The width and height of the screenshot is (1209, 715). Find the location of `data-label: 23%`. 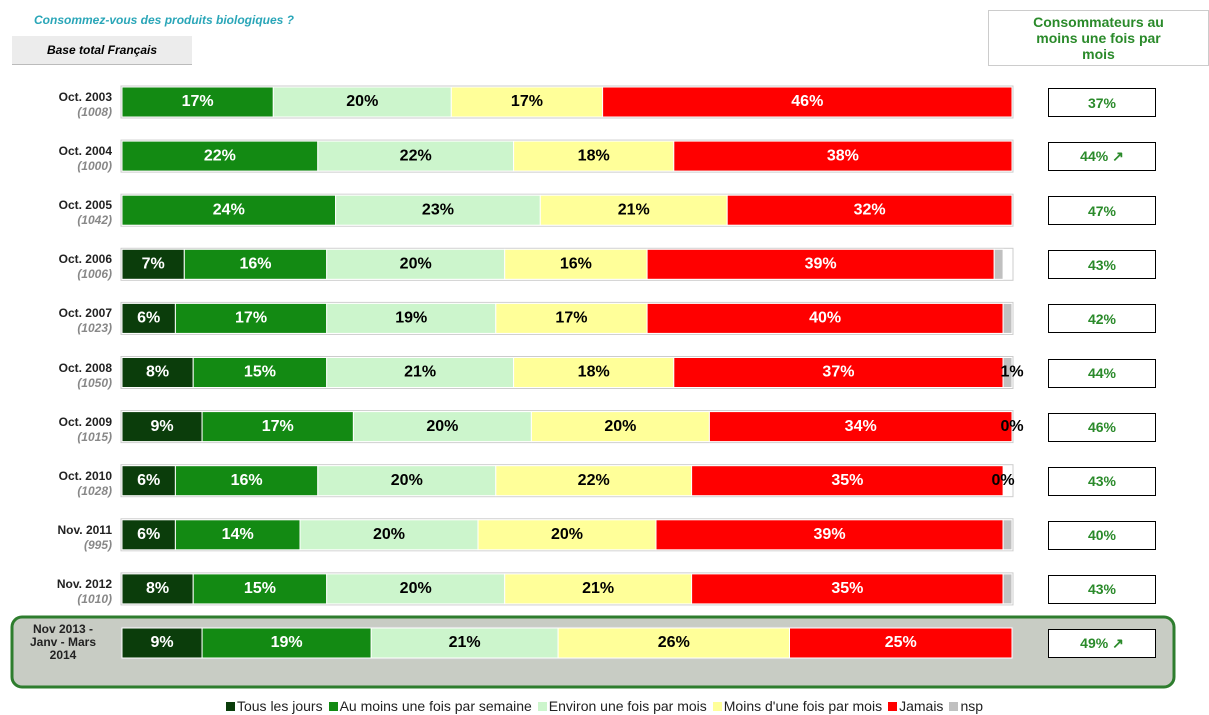

data-label: 23% is located at coordinates (438, 209).